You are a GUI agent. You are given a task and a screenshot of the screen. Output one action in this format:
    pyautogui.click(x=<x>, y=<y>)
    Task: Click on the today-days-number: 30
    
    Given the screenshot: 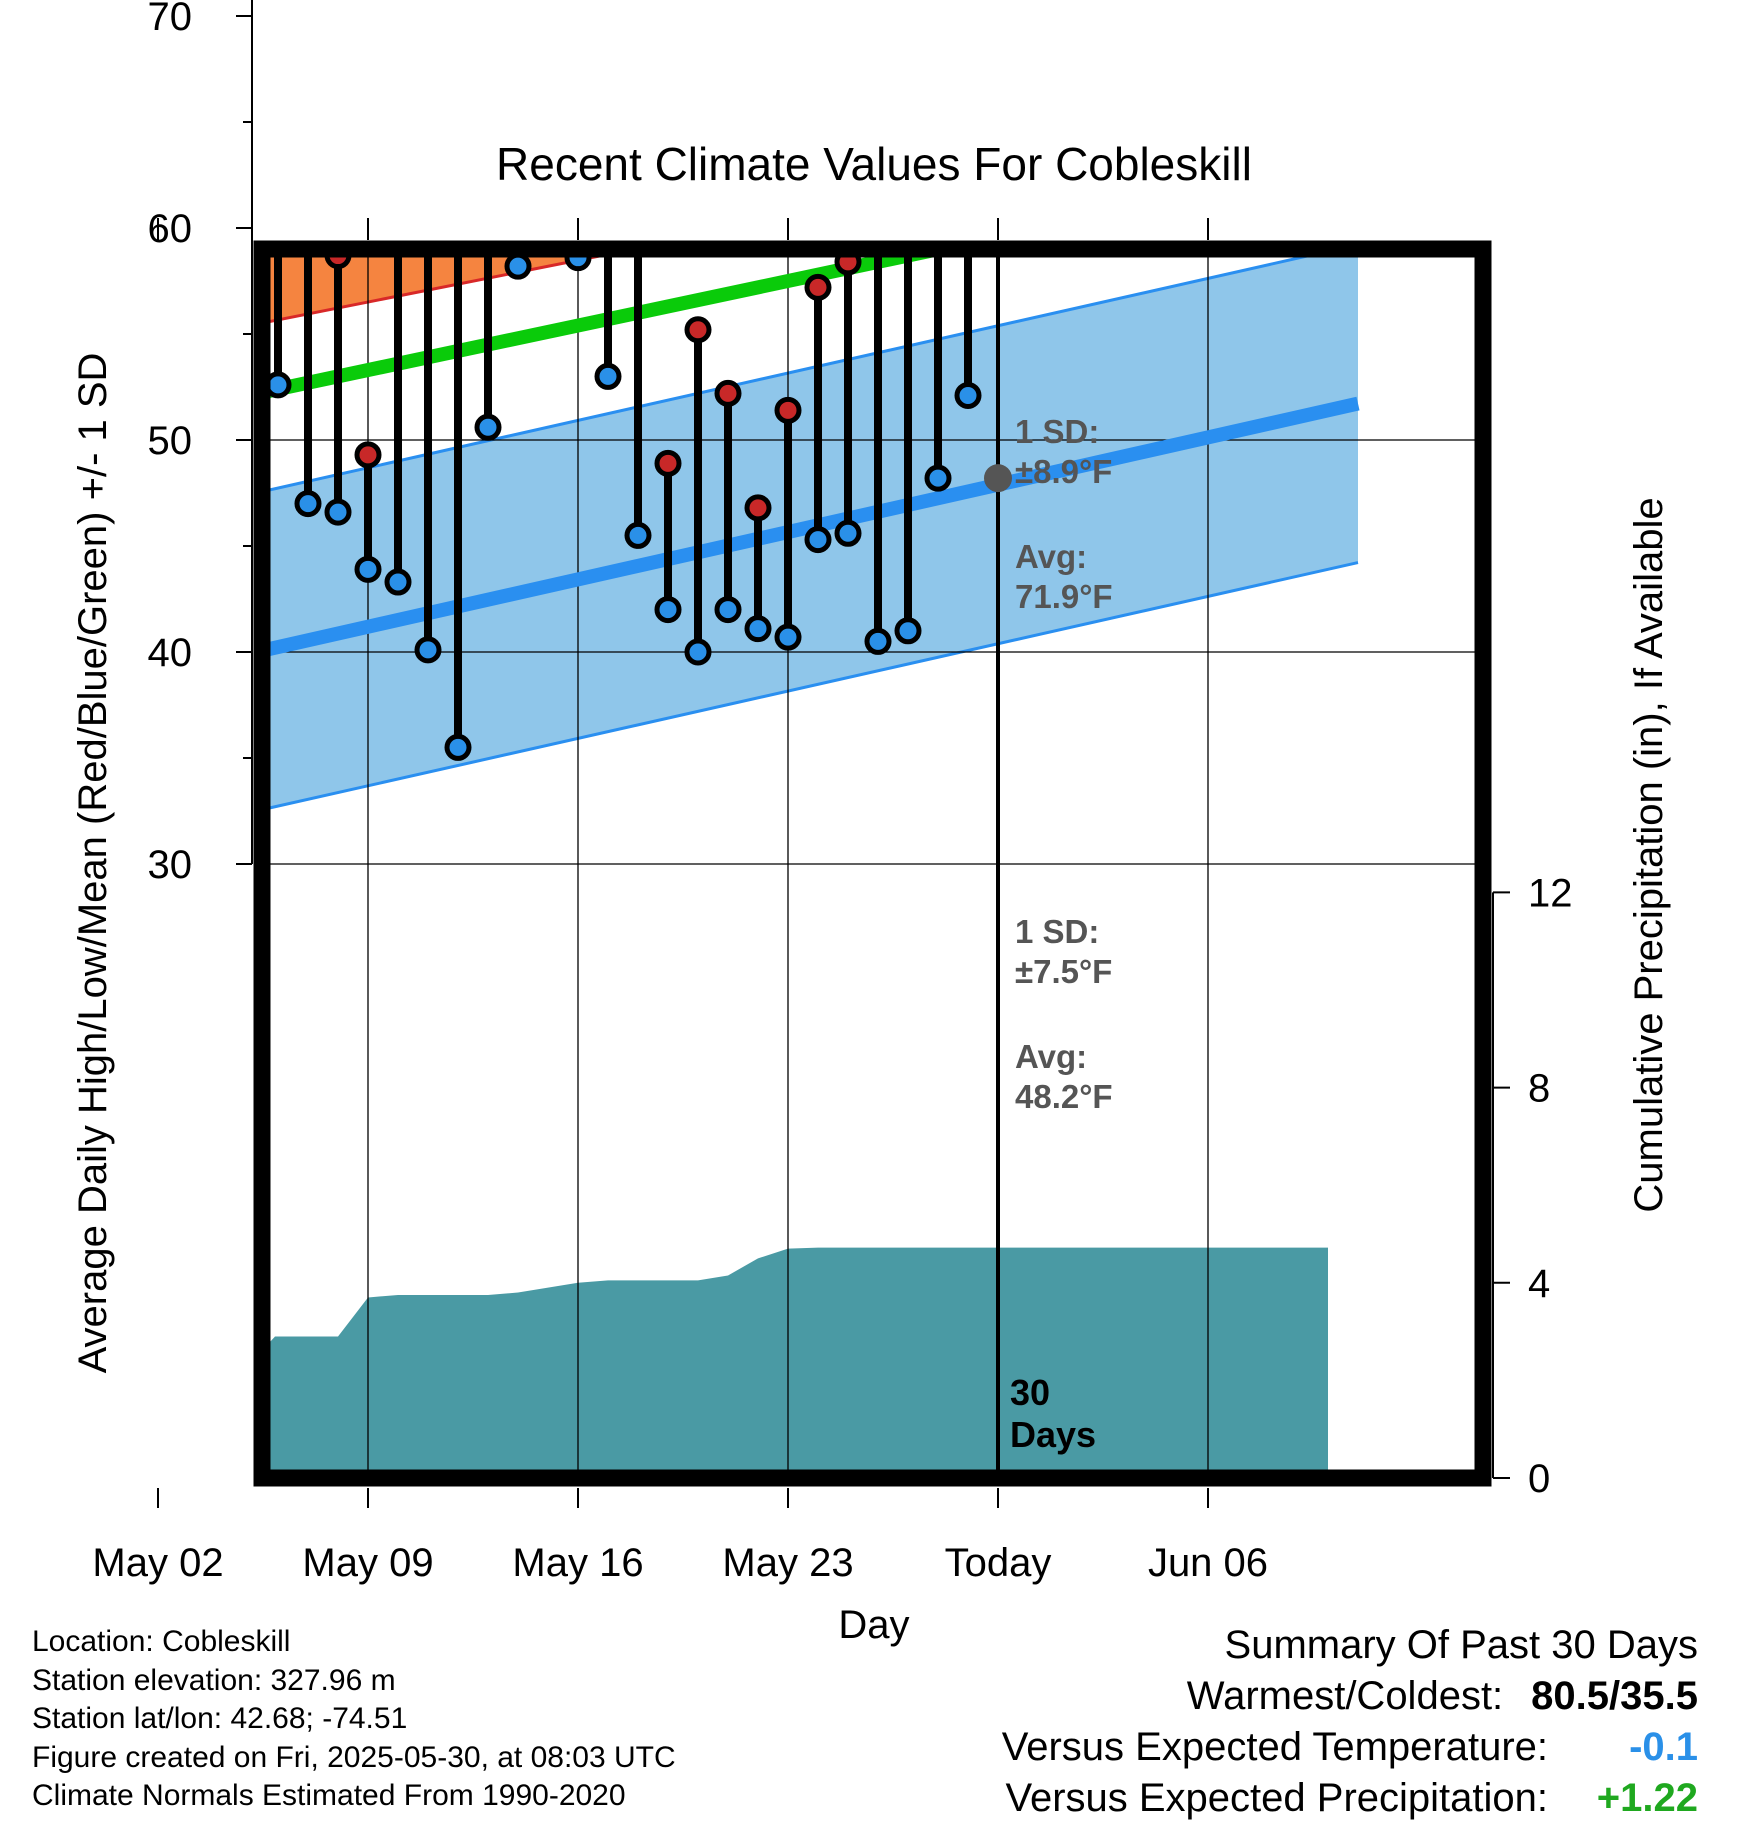 What is the action you would take?
    pyautogui.click(x=1030, y=1392)
    